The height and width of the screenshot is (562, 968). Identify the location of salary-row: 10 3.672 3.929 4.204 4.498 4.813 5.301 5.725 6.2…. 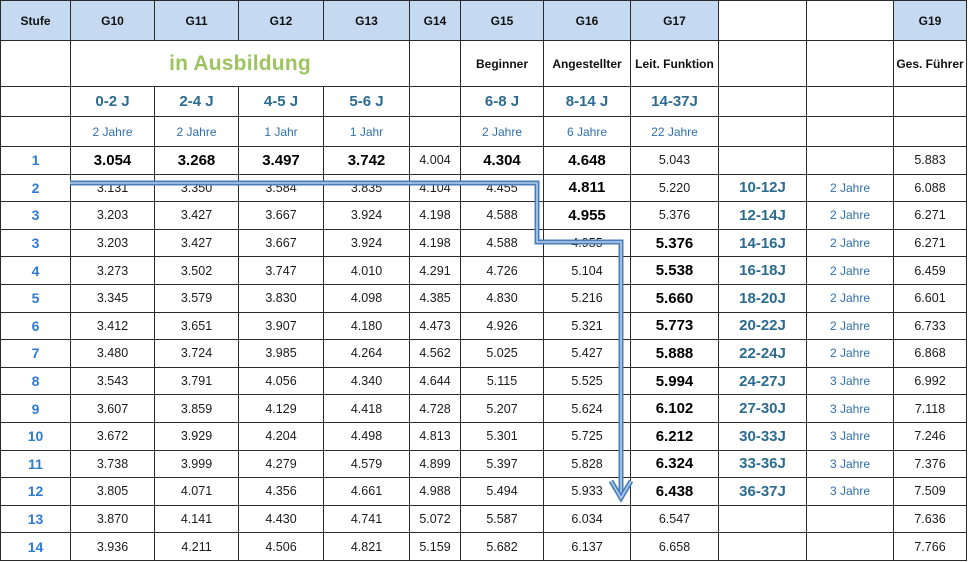
(484, 436).